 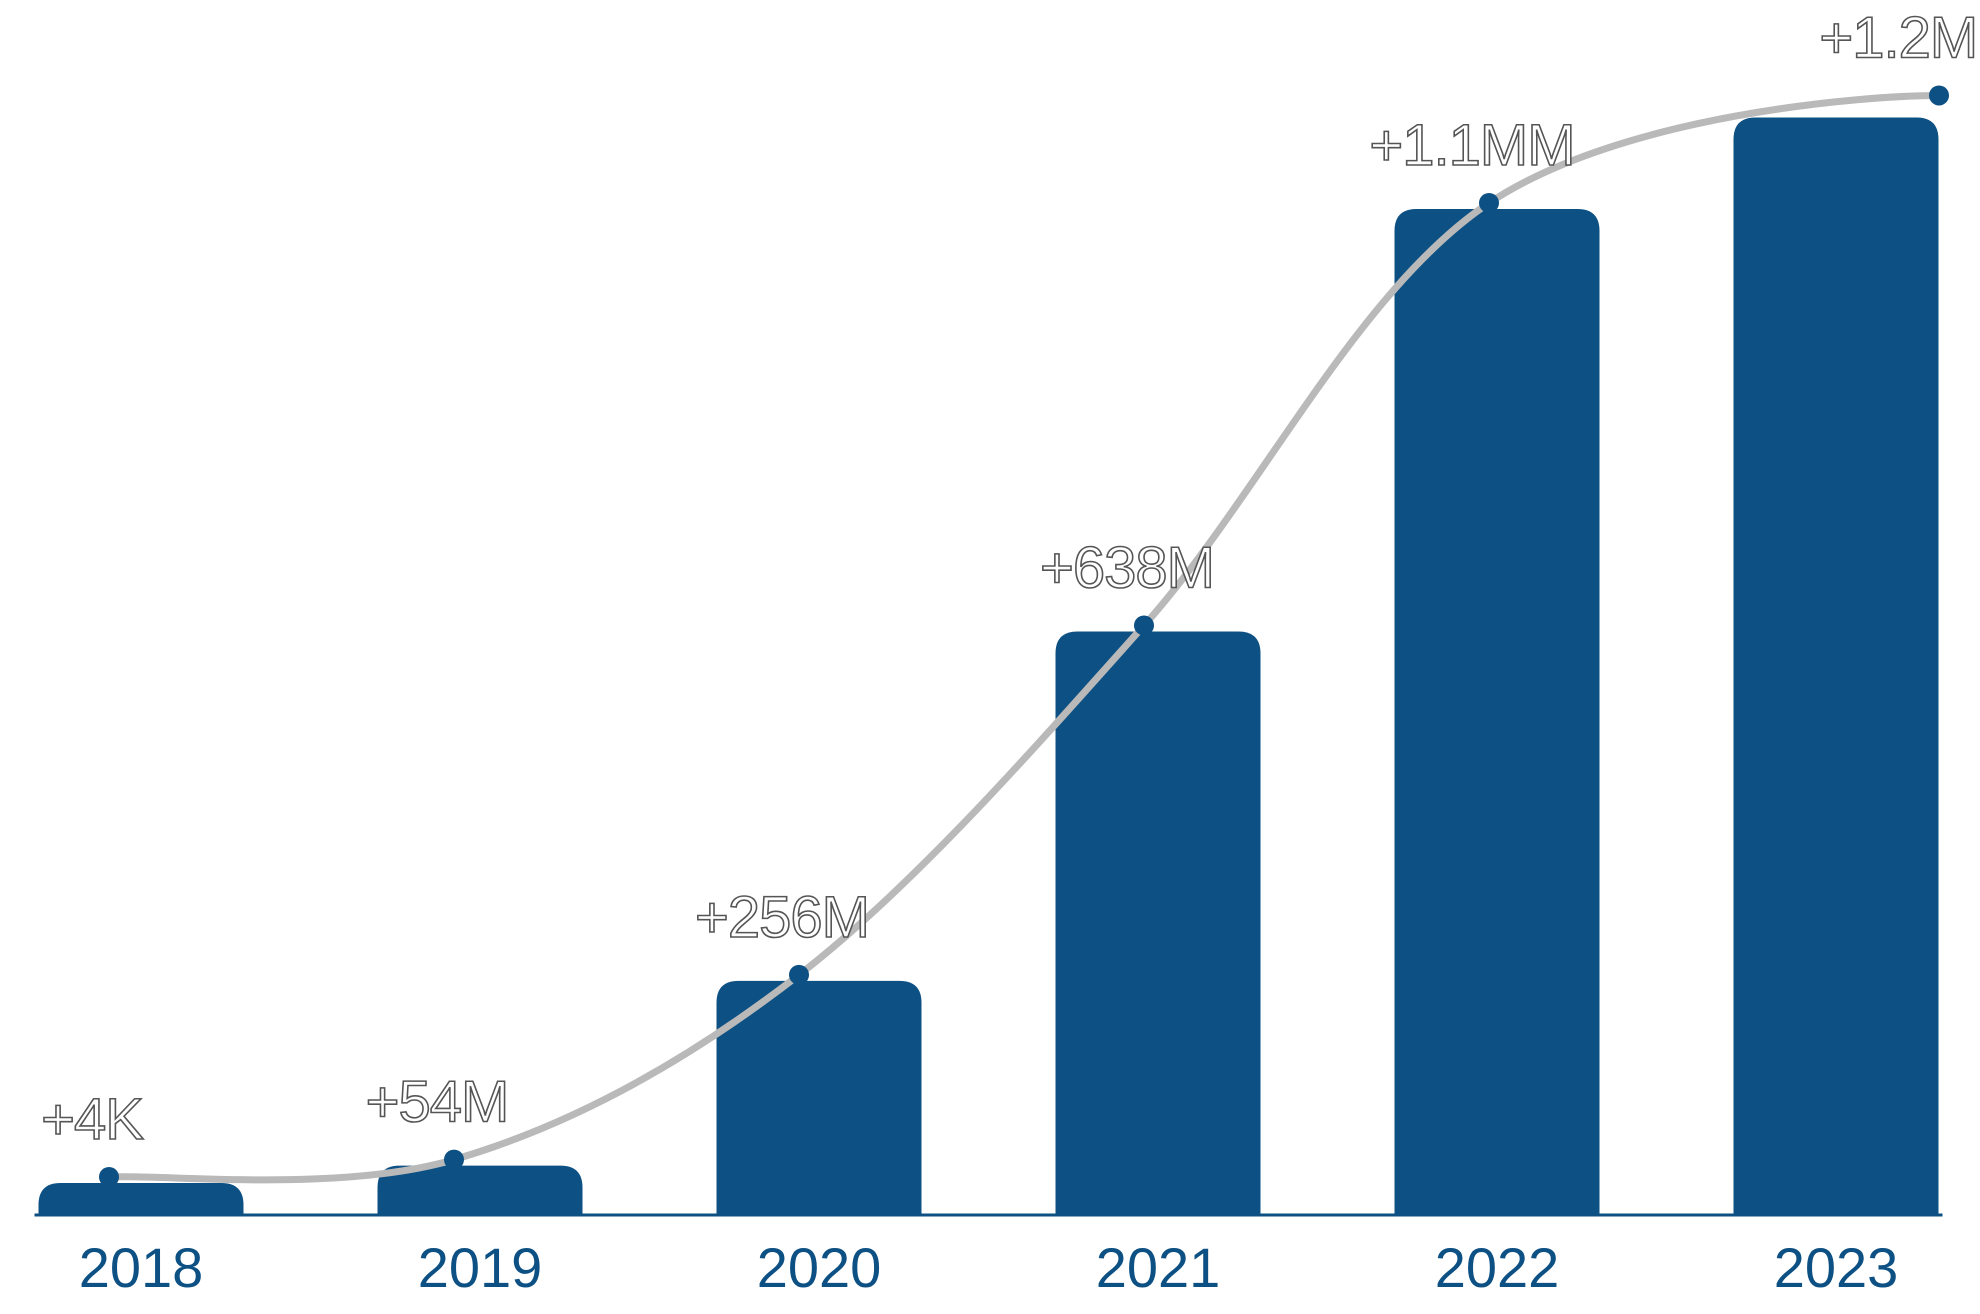 What do you see at coordinates (1836, 666) in the screenshot?
I see `bar-2023` at bounding box center [1836, 666].